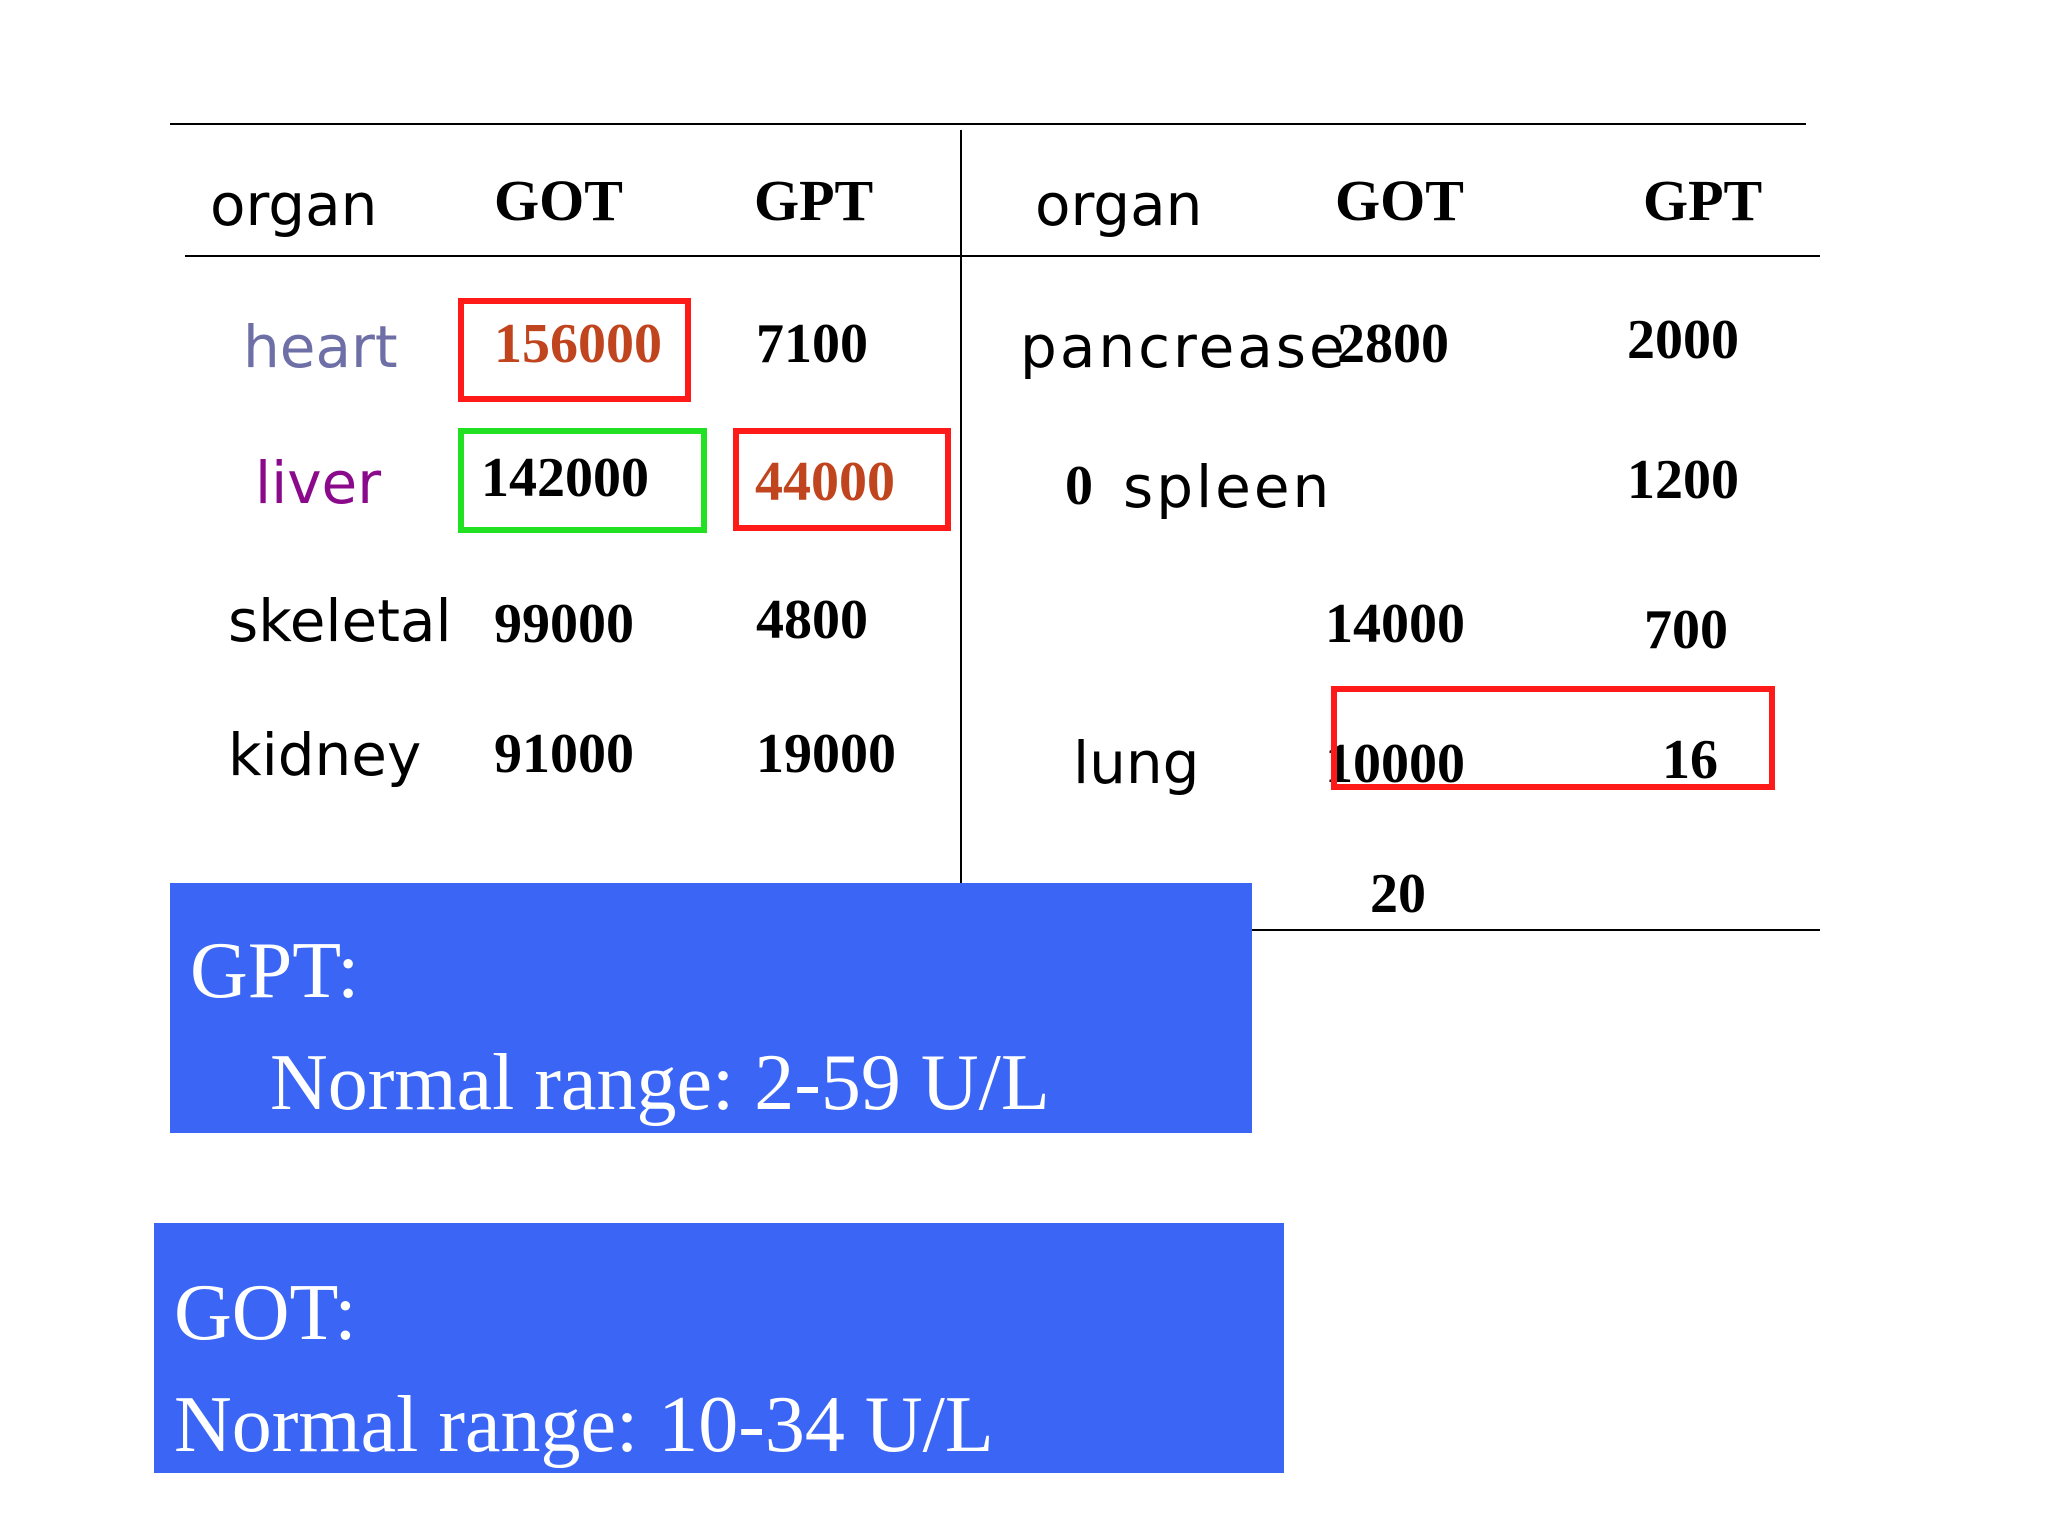  I want to click on liver-gpt-highlight, so click(842, 479).